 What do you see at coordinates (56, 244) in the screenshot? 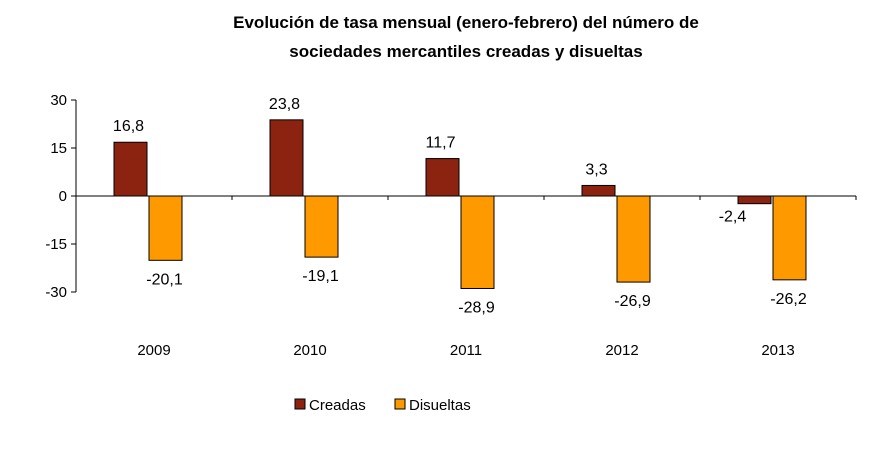
I see `y-tick-label: -15` at bounding box center [56, 244].